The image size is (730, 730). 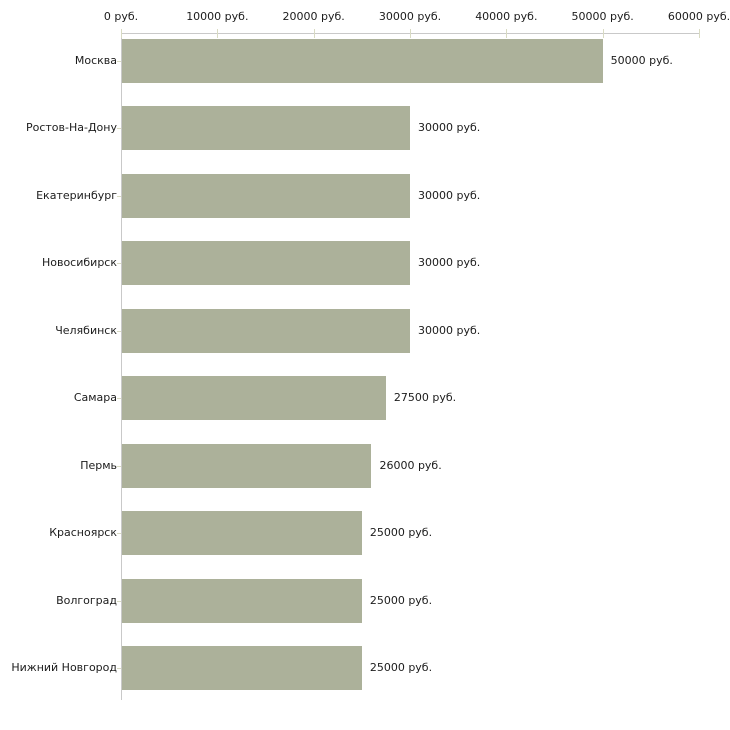 I want to click on value-label: 27500 руб., so click(x=425, y=398).